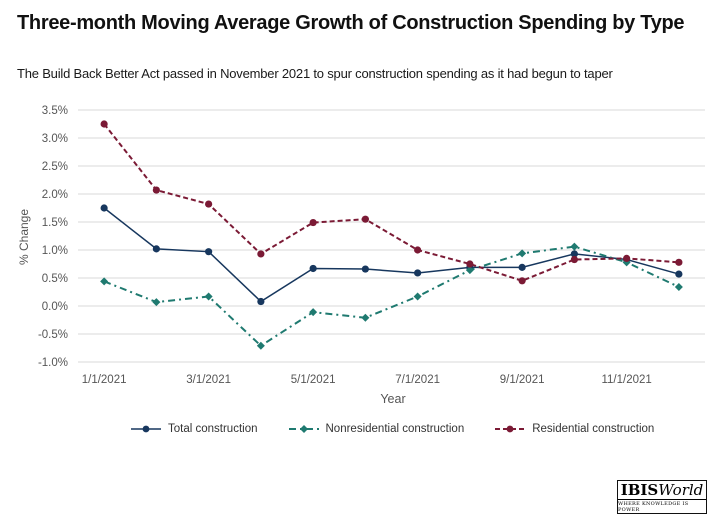 The width and height of the screenshot is (721, 528). Describe the element at coordinates (213, 429) in the screenshot. I see `legend-label: Total construction` at that location.